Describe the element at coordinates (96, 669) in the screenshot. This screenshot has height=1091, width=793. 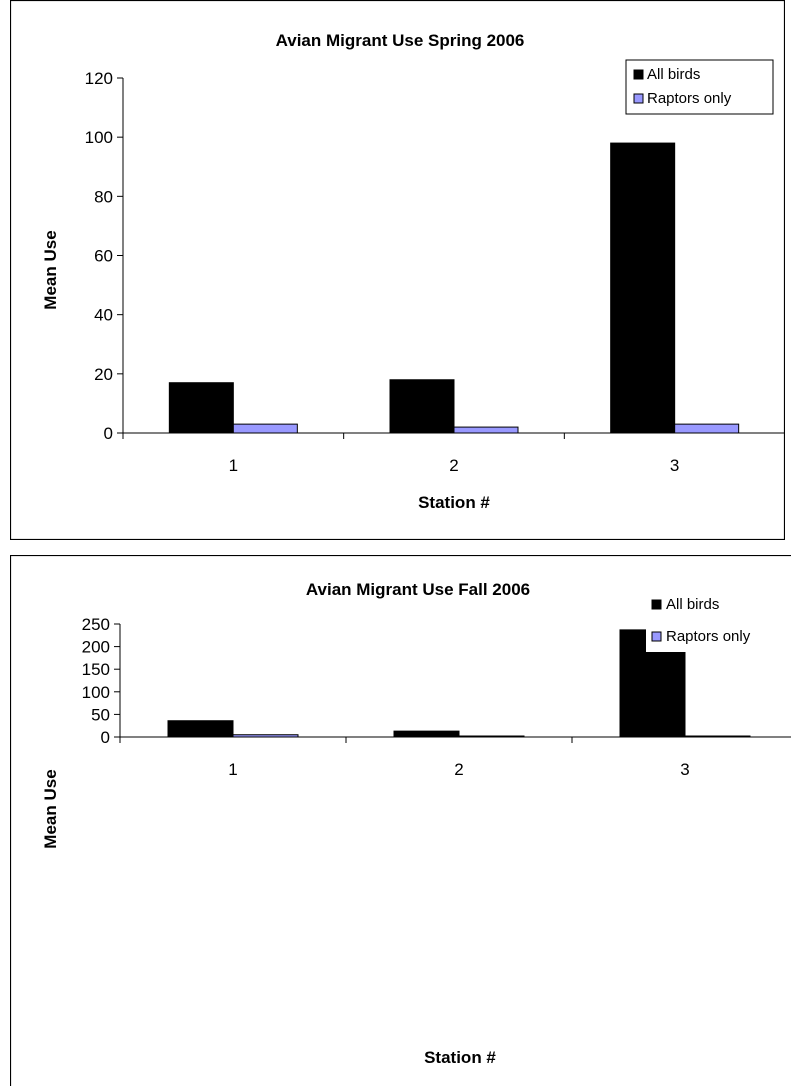
I see `y-tick-label: 150` at that location.